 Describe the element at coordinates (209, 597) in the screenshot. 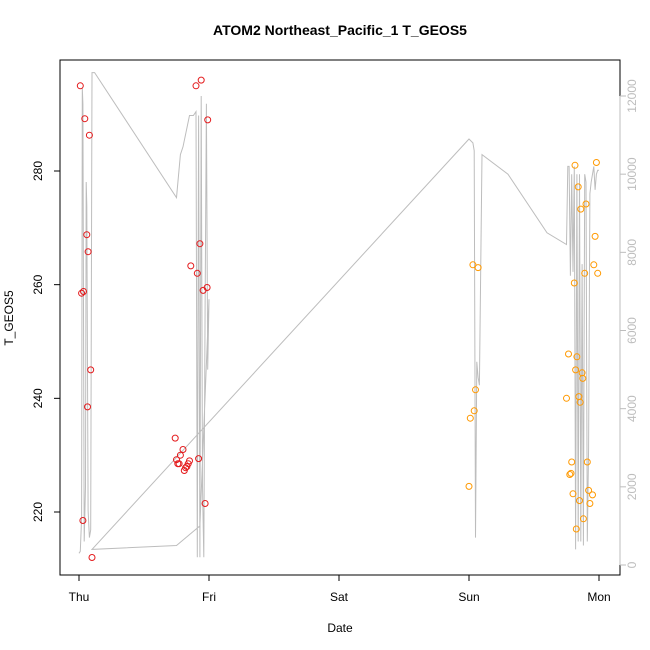

I see `x-tick-label: Fri` at that location.